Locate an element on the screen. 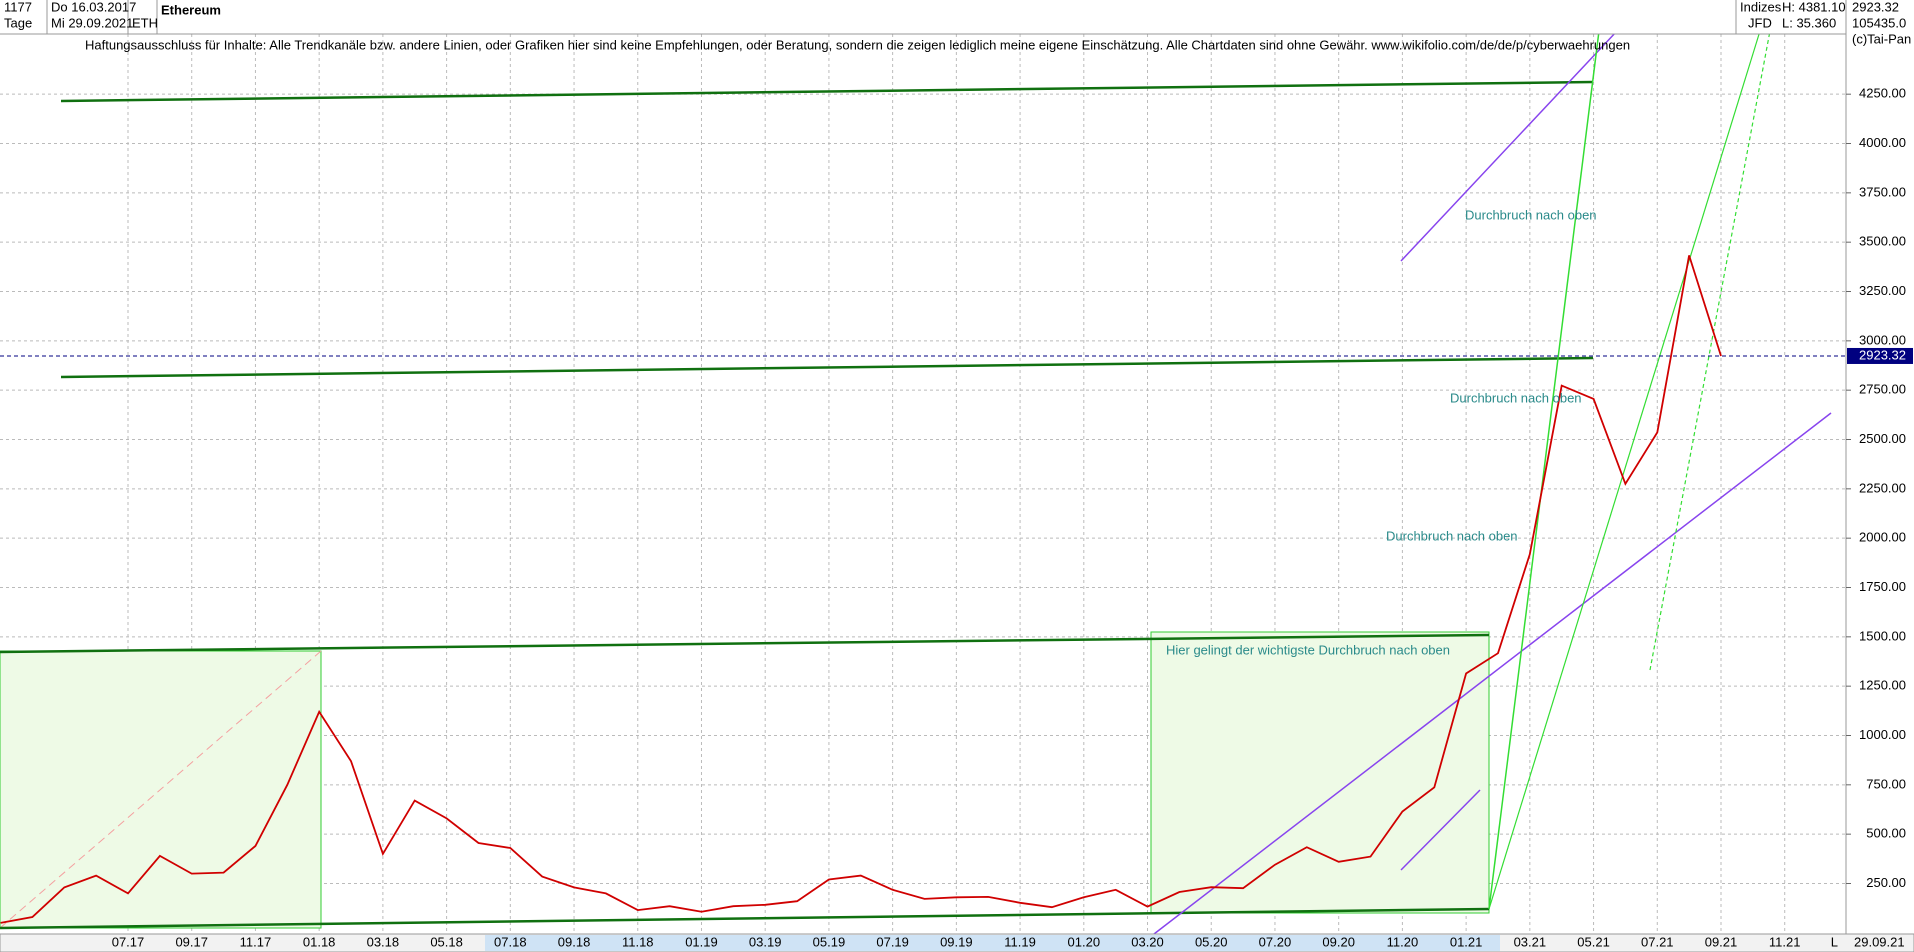  x-tick-label: 07.17 is located at coordinates (128, 941).